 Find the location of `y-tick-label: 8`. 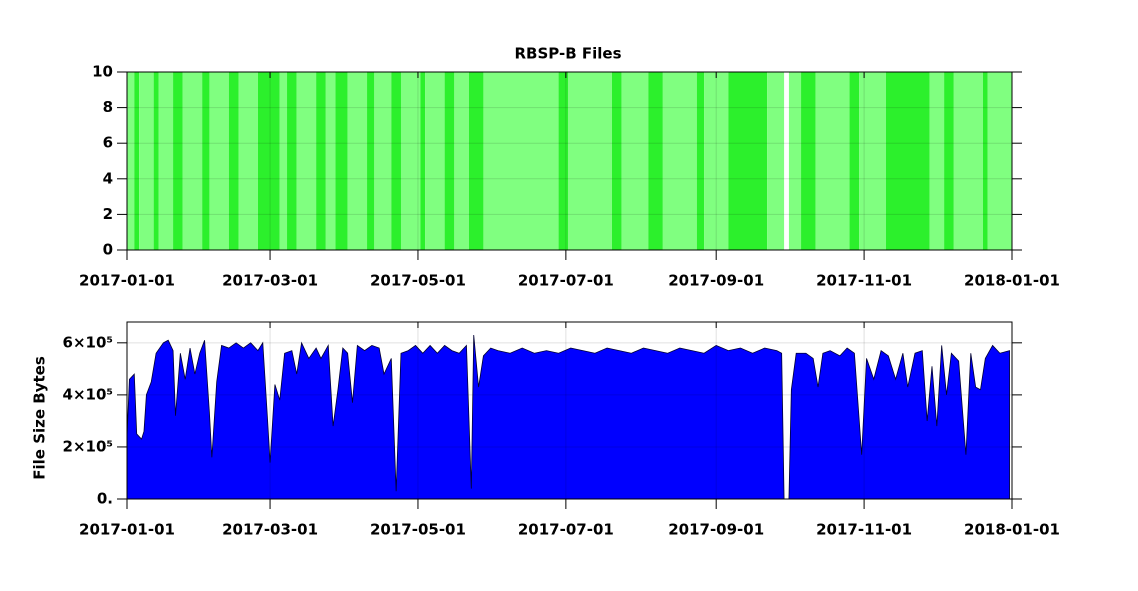

y-tick-label: 8 is located at coordinates (108, 107).